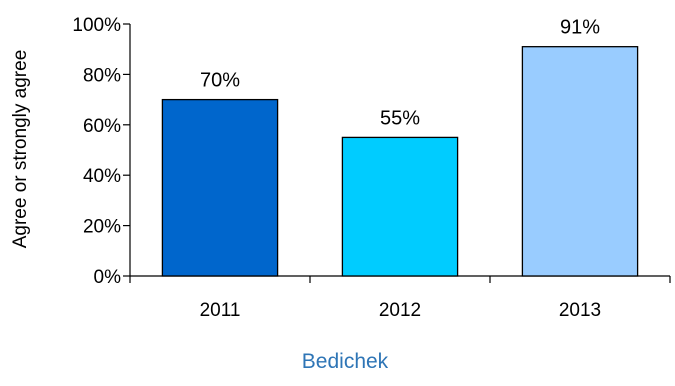 The width and height of the screenshot is (675, 386). I want to click on x-tick-label-2012: 2012, so click(400, 310).